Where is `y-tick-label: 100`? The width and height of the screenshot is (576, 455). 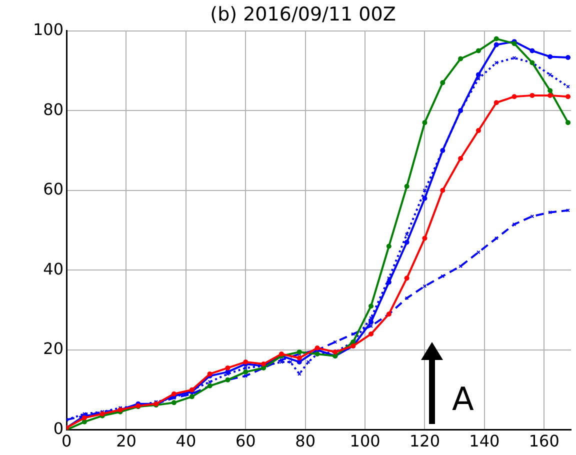 y-tick-label: 100 is located at coordinates (48, 29).